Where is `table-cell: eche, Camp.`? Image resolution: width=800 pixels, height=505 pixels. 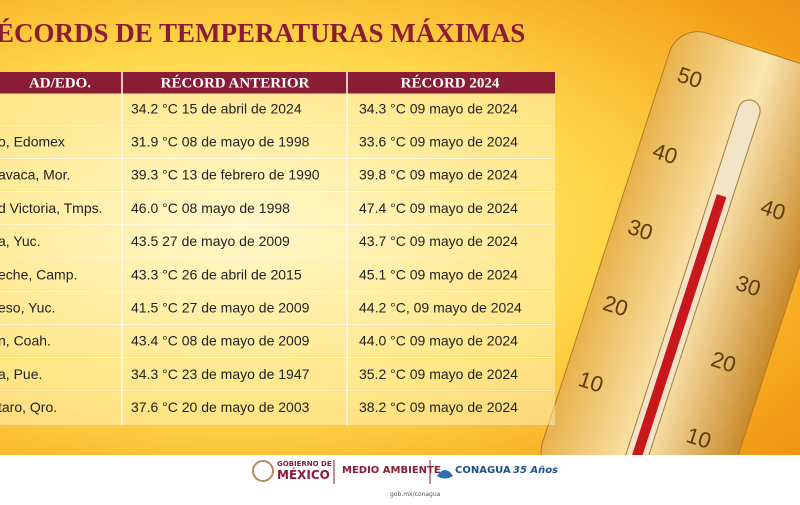
table-cell: eche, Camp. is located at coordinates (38, 274).